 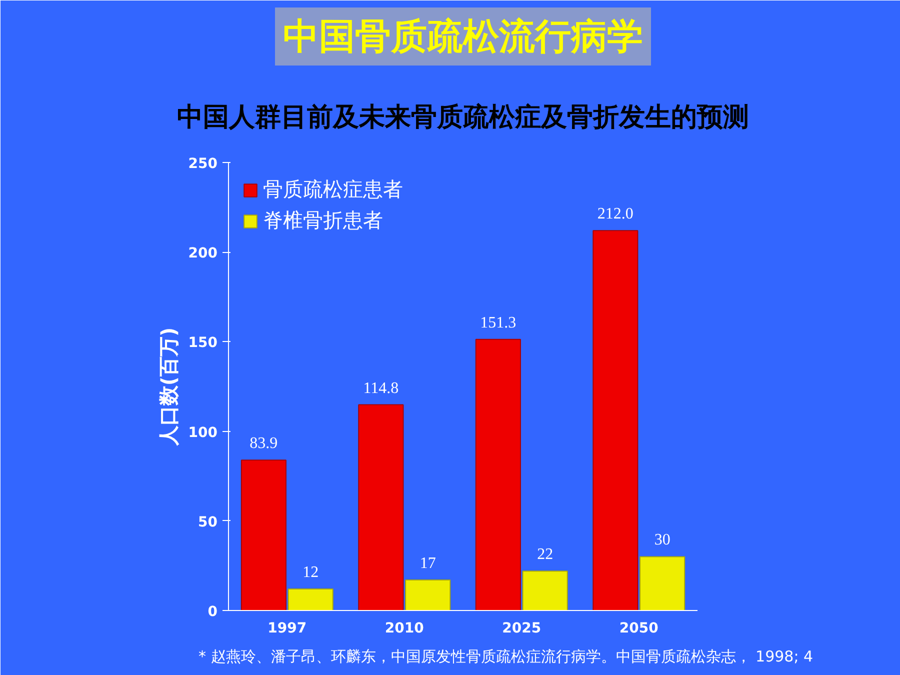 I want to click on data-label: 22, so click(x=545, y=555).